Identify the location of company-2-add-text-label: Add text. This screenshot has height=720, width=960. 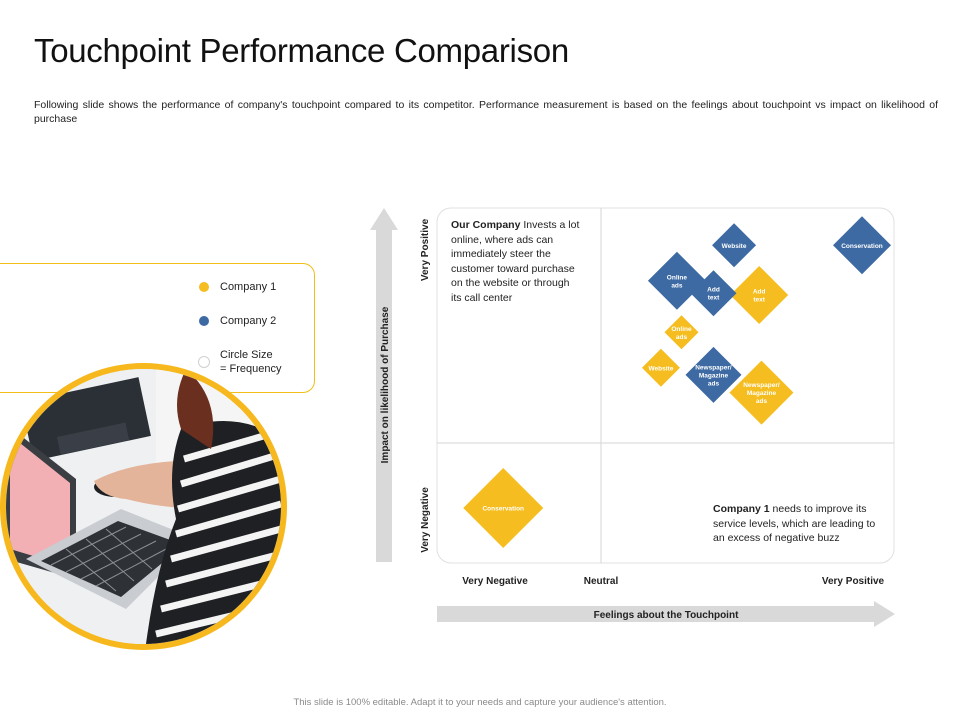
(713, 294).